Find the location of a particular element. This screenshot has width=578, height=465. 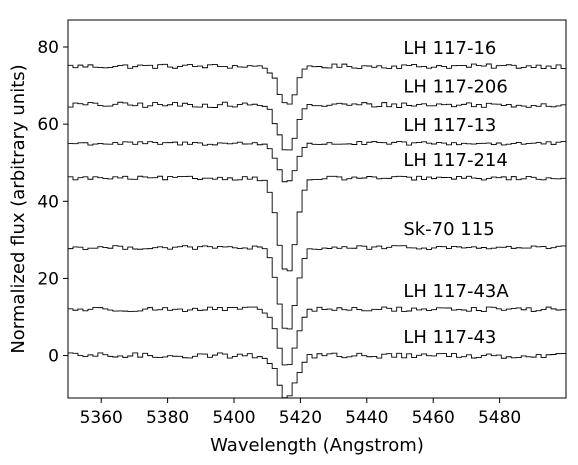

x-axis: 5360 5380 5400 5420 5440 5460 5480 is located at coordinates (300, 413).